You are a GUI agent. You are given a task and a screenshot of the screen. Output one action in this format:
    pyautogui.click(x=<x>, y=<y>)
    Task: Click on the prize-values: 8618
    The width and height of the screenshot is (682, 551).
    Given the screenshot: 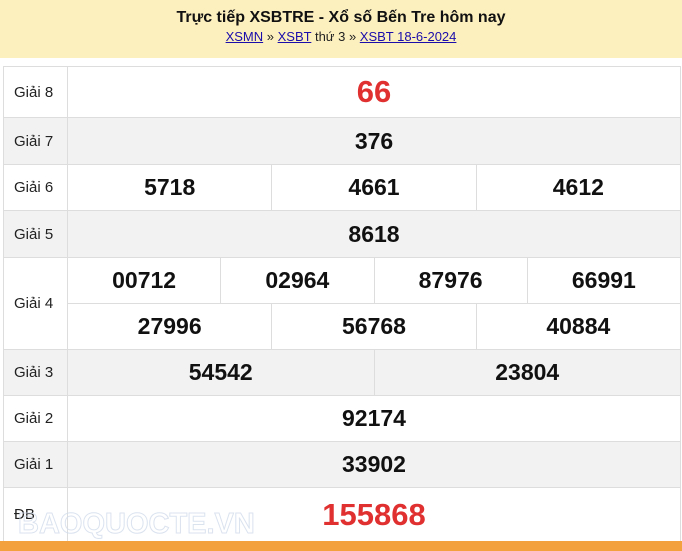 What is the action you would take?
    pyautogui.click(x=374, y=234)
    